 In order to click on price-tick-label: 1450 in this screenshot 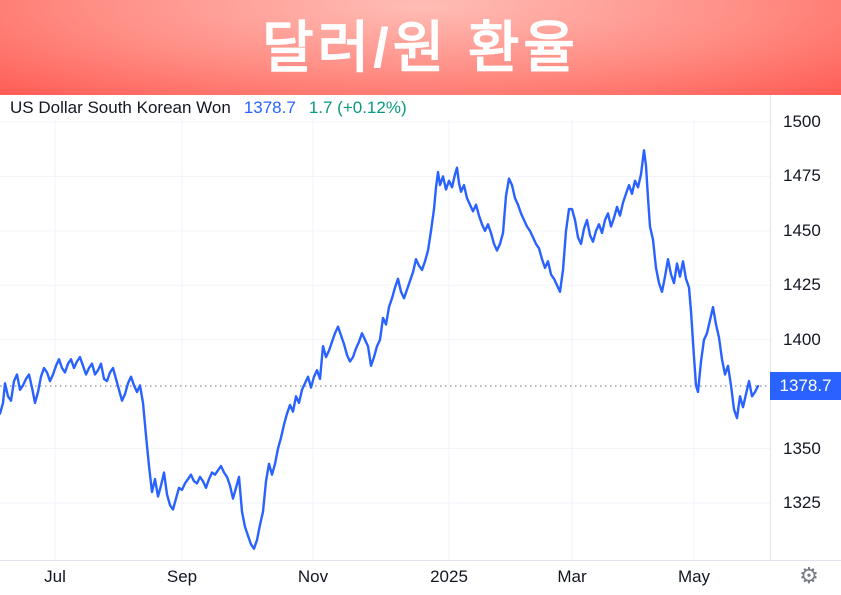, I will do `click(802, 230)`.